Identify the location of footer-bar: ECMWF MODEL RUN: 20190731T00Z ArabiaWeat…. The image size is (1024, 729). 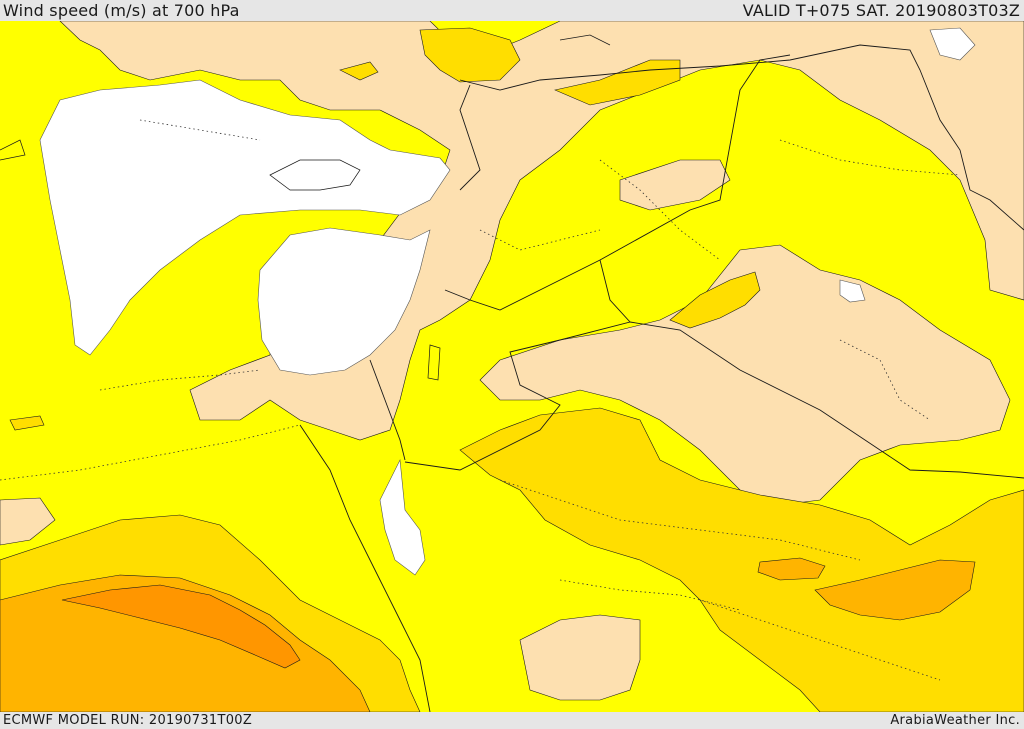
(512, 720).